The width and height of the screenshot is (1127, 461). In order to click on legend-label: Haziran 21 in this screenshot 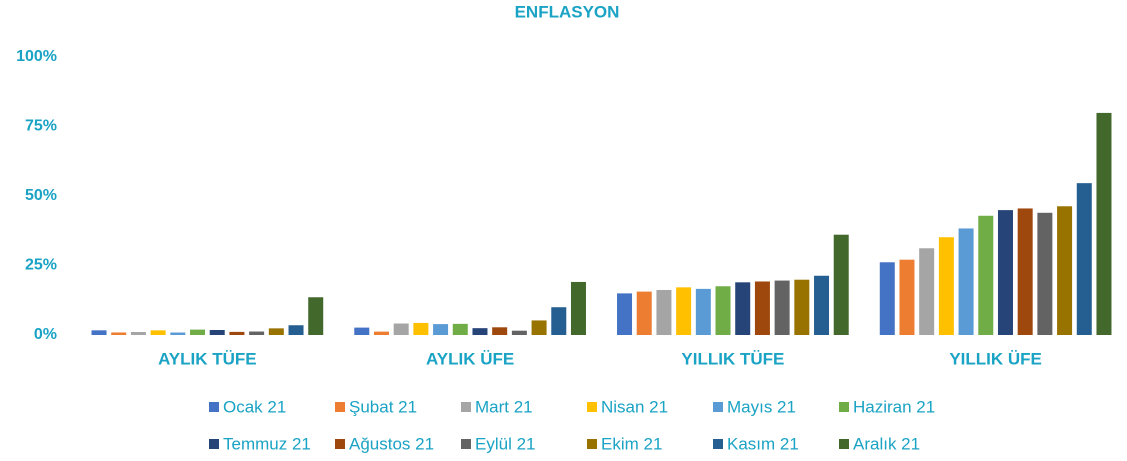, I will do `click(894, 406)`.